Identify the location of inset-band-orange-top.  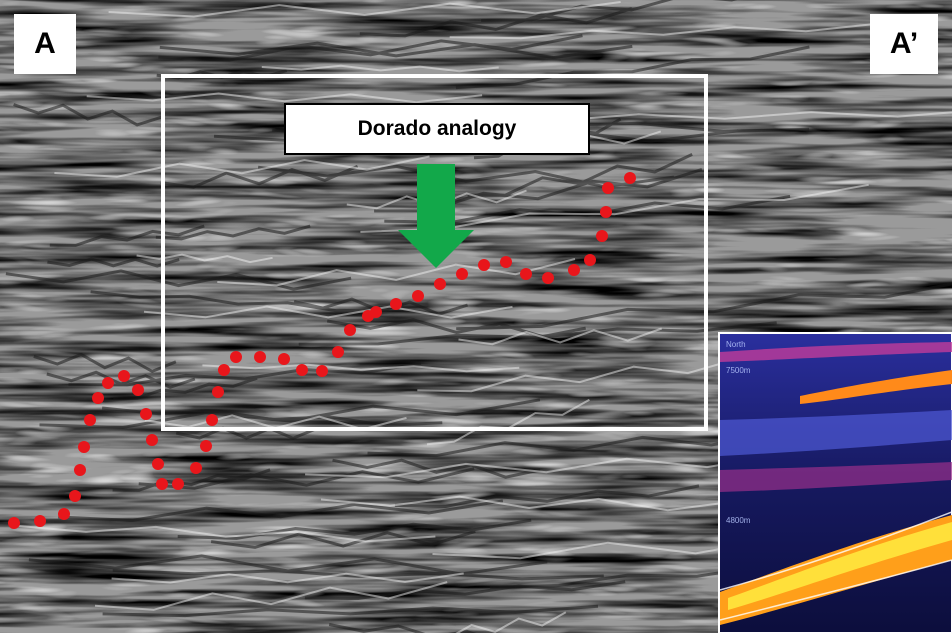
(876, 387).